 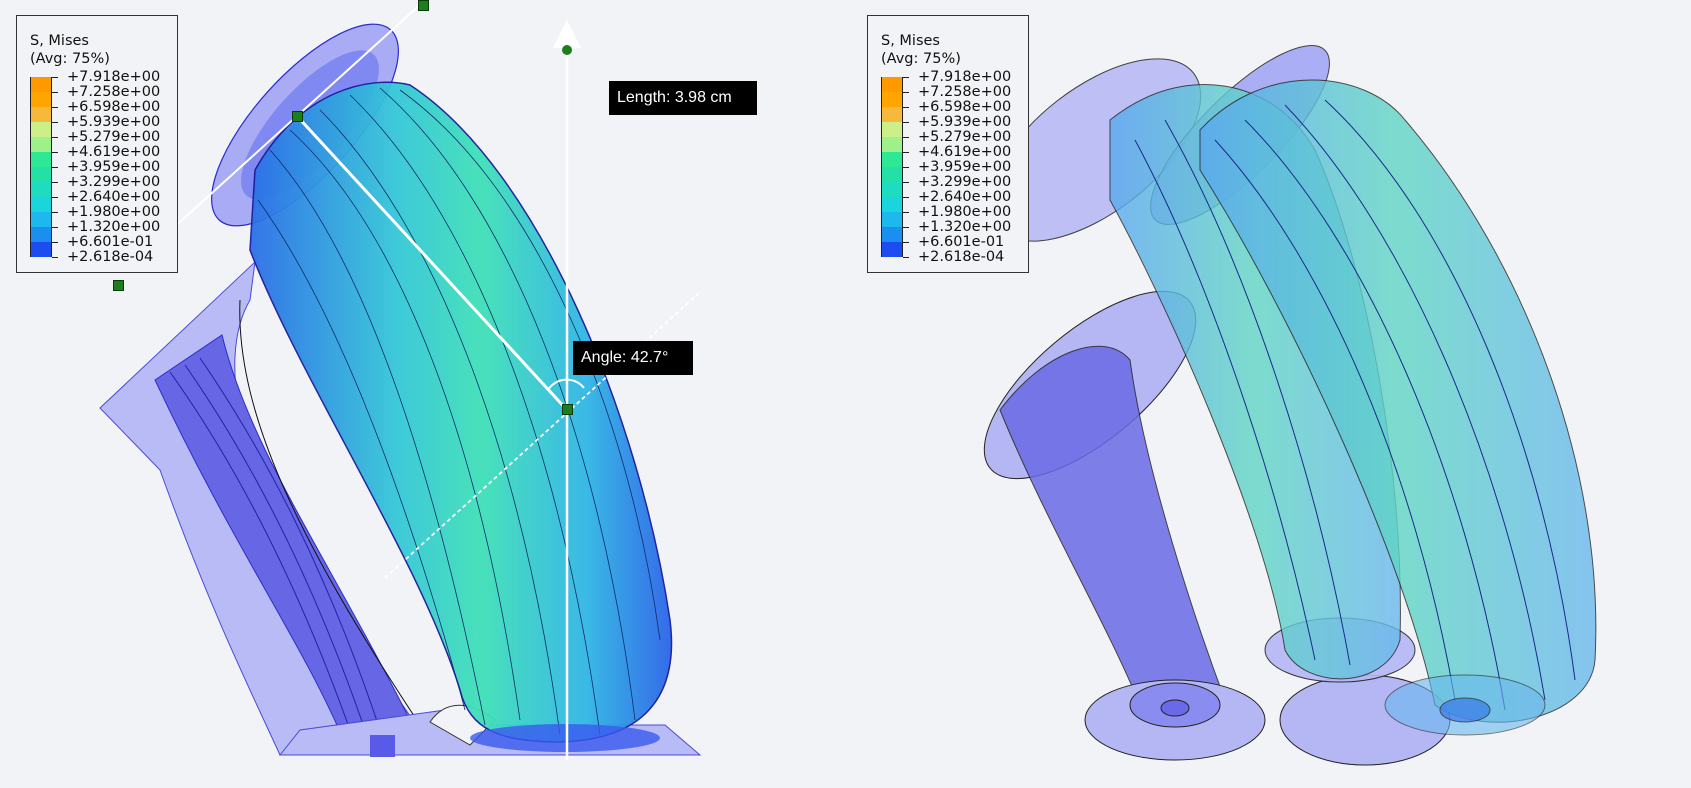 I want to click on measure-handle-top, so click(x=423, y=5).